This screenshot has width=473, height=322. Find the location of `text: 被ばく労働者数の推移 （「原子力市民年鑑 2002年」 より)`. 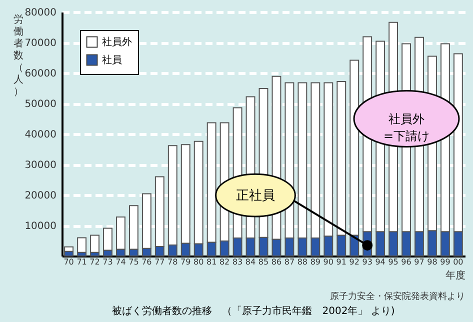

text: 被ばく労働者数の推移 （「原子力市民年鑑 2002年」 より) is located at coordinates (253, 311).